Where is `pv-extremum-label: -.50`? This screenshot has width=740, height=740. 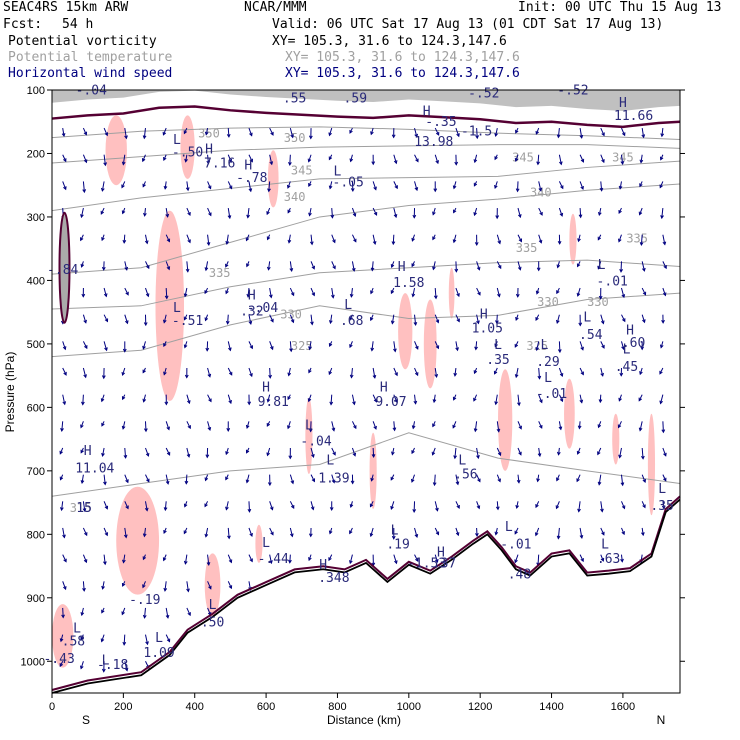
pv-extremum-label: -.50 is located at coordinates (187, 153).